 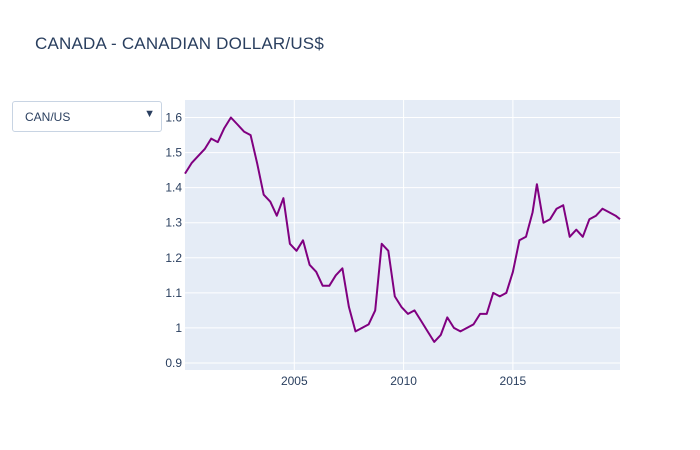 What do you see at coordinates (173, 223) in the screenshot?
I see `y-tick-label: 1.3` at bounding box center [173, 223].